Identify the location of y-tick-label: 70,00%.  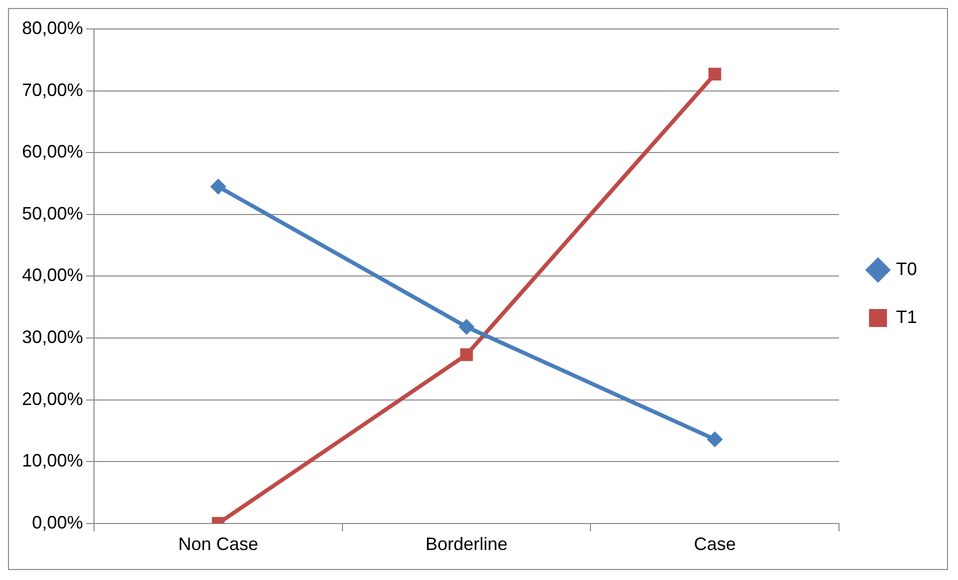
(53, 90).